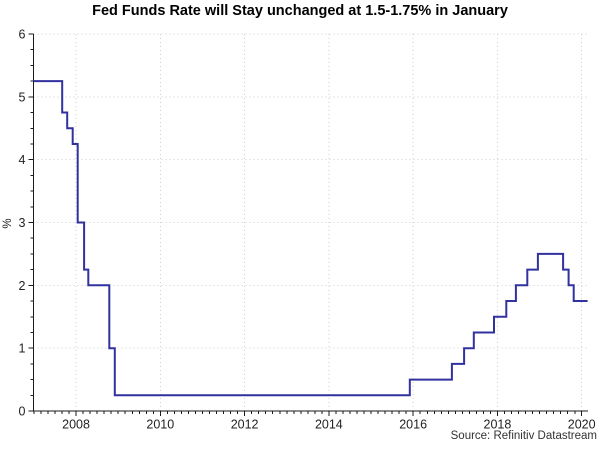  Describe the element at coordinates (329, 425) in the screenshot. I see `x-tick-label: 2014` at that location.